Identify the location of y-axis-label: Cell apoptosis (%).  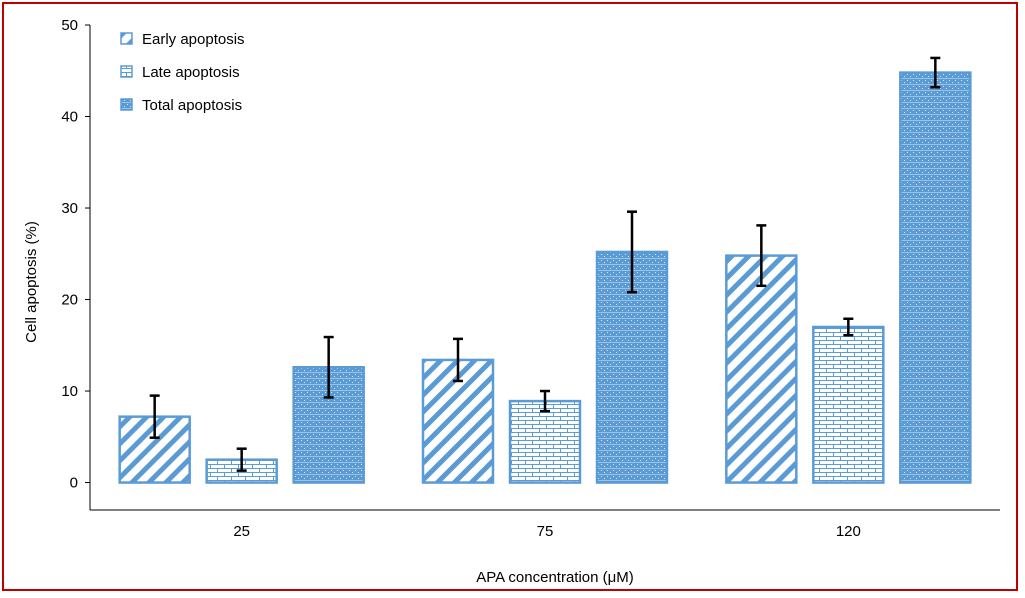
(31, 282).